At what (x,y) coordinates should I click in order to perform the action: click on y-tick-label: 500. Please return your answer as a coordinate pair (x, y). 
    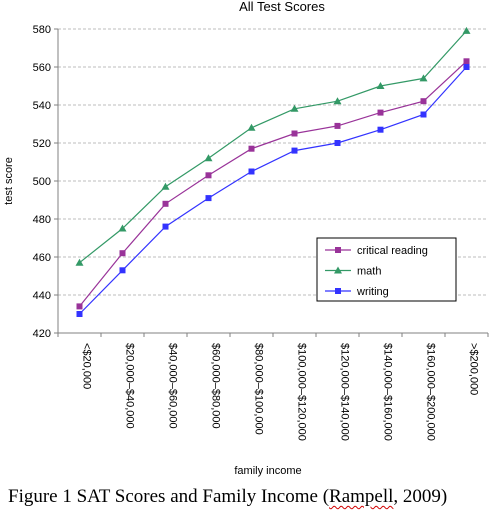
    Looking at the image, I should click on (42, 182).